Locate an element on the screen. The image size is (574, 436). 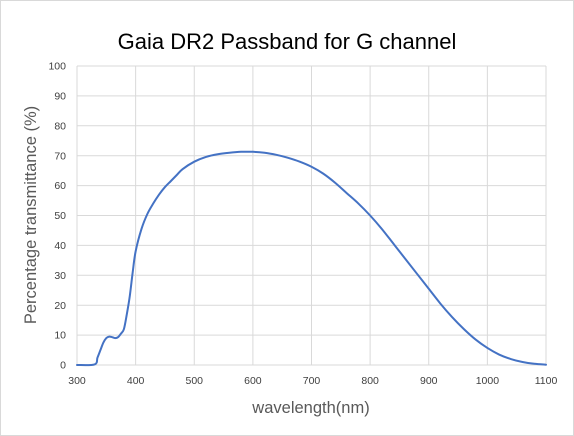
y-tick-label: 90 is located at coordinates (60, 97).